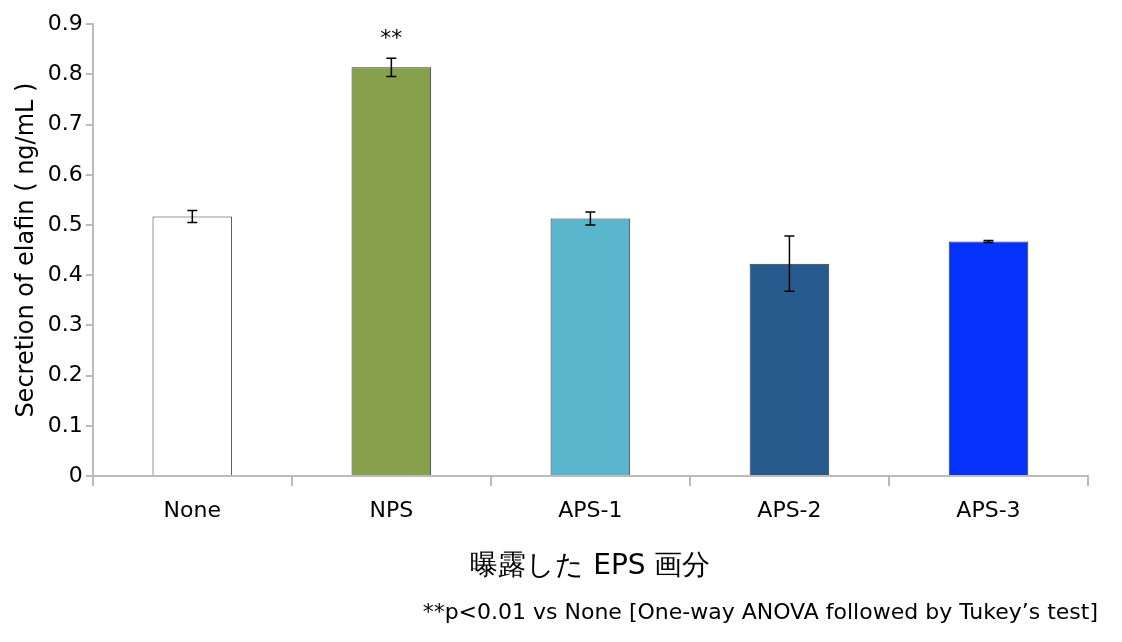  What do you see at coordinates (391, 38) in the screenshot?
I see `annotation: **` at bounding box center [391, 38].